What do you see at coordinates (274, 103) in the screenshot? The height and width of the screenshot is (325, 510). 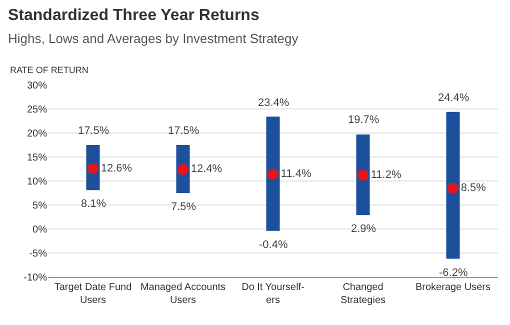 I see `annotation: 23.4%` at bounding box center [274, 103].